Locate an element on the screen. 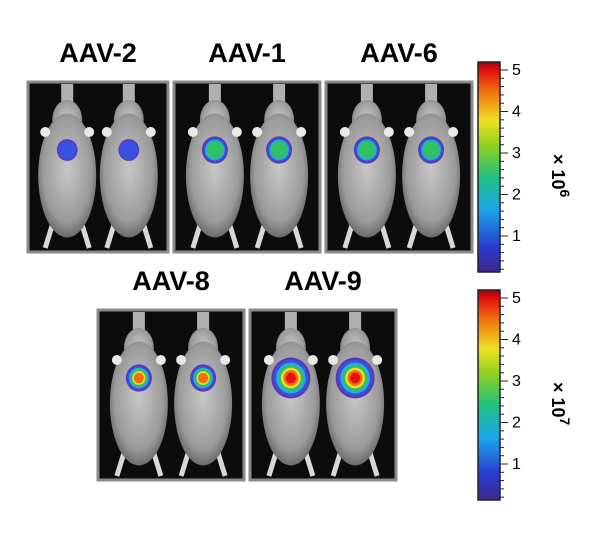 This screenshot has height=541, width=600. colorbar-exponent: 6 is located at coordinates (565, 194).